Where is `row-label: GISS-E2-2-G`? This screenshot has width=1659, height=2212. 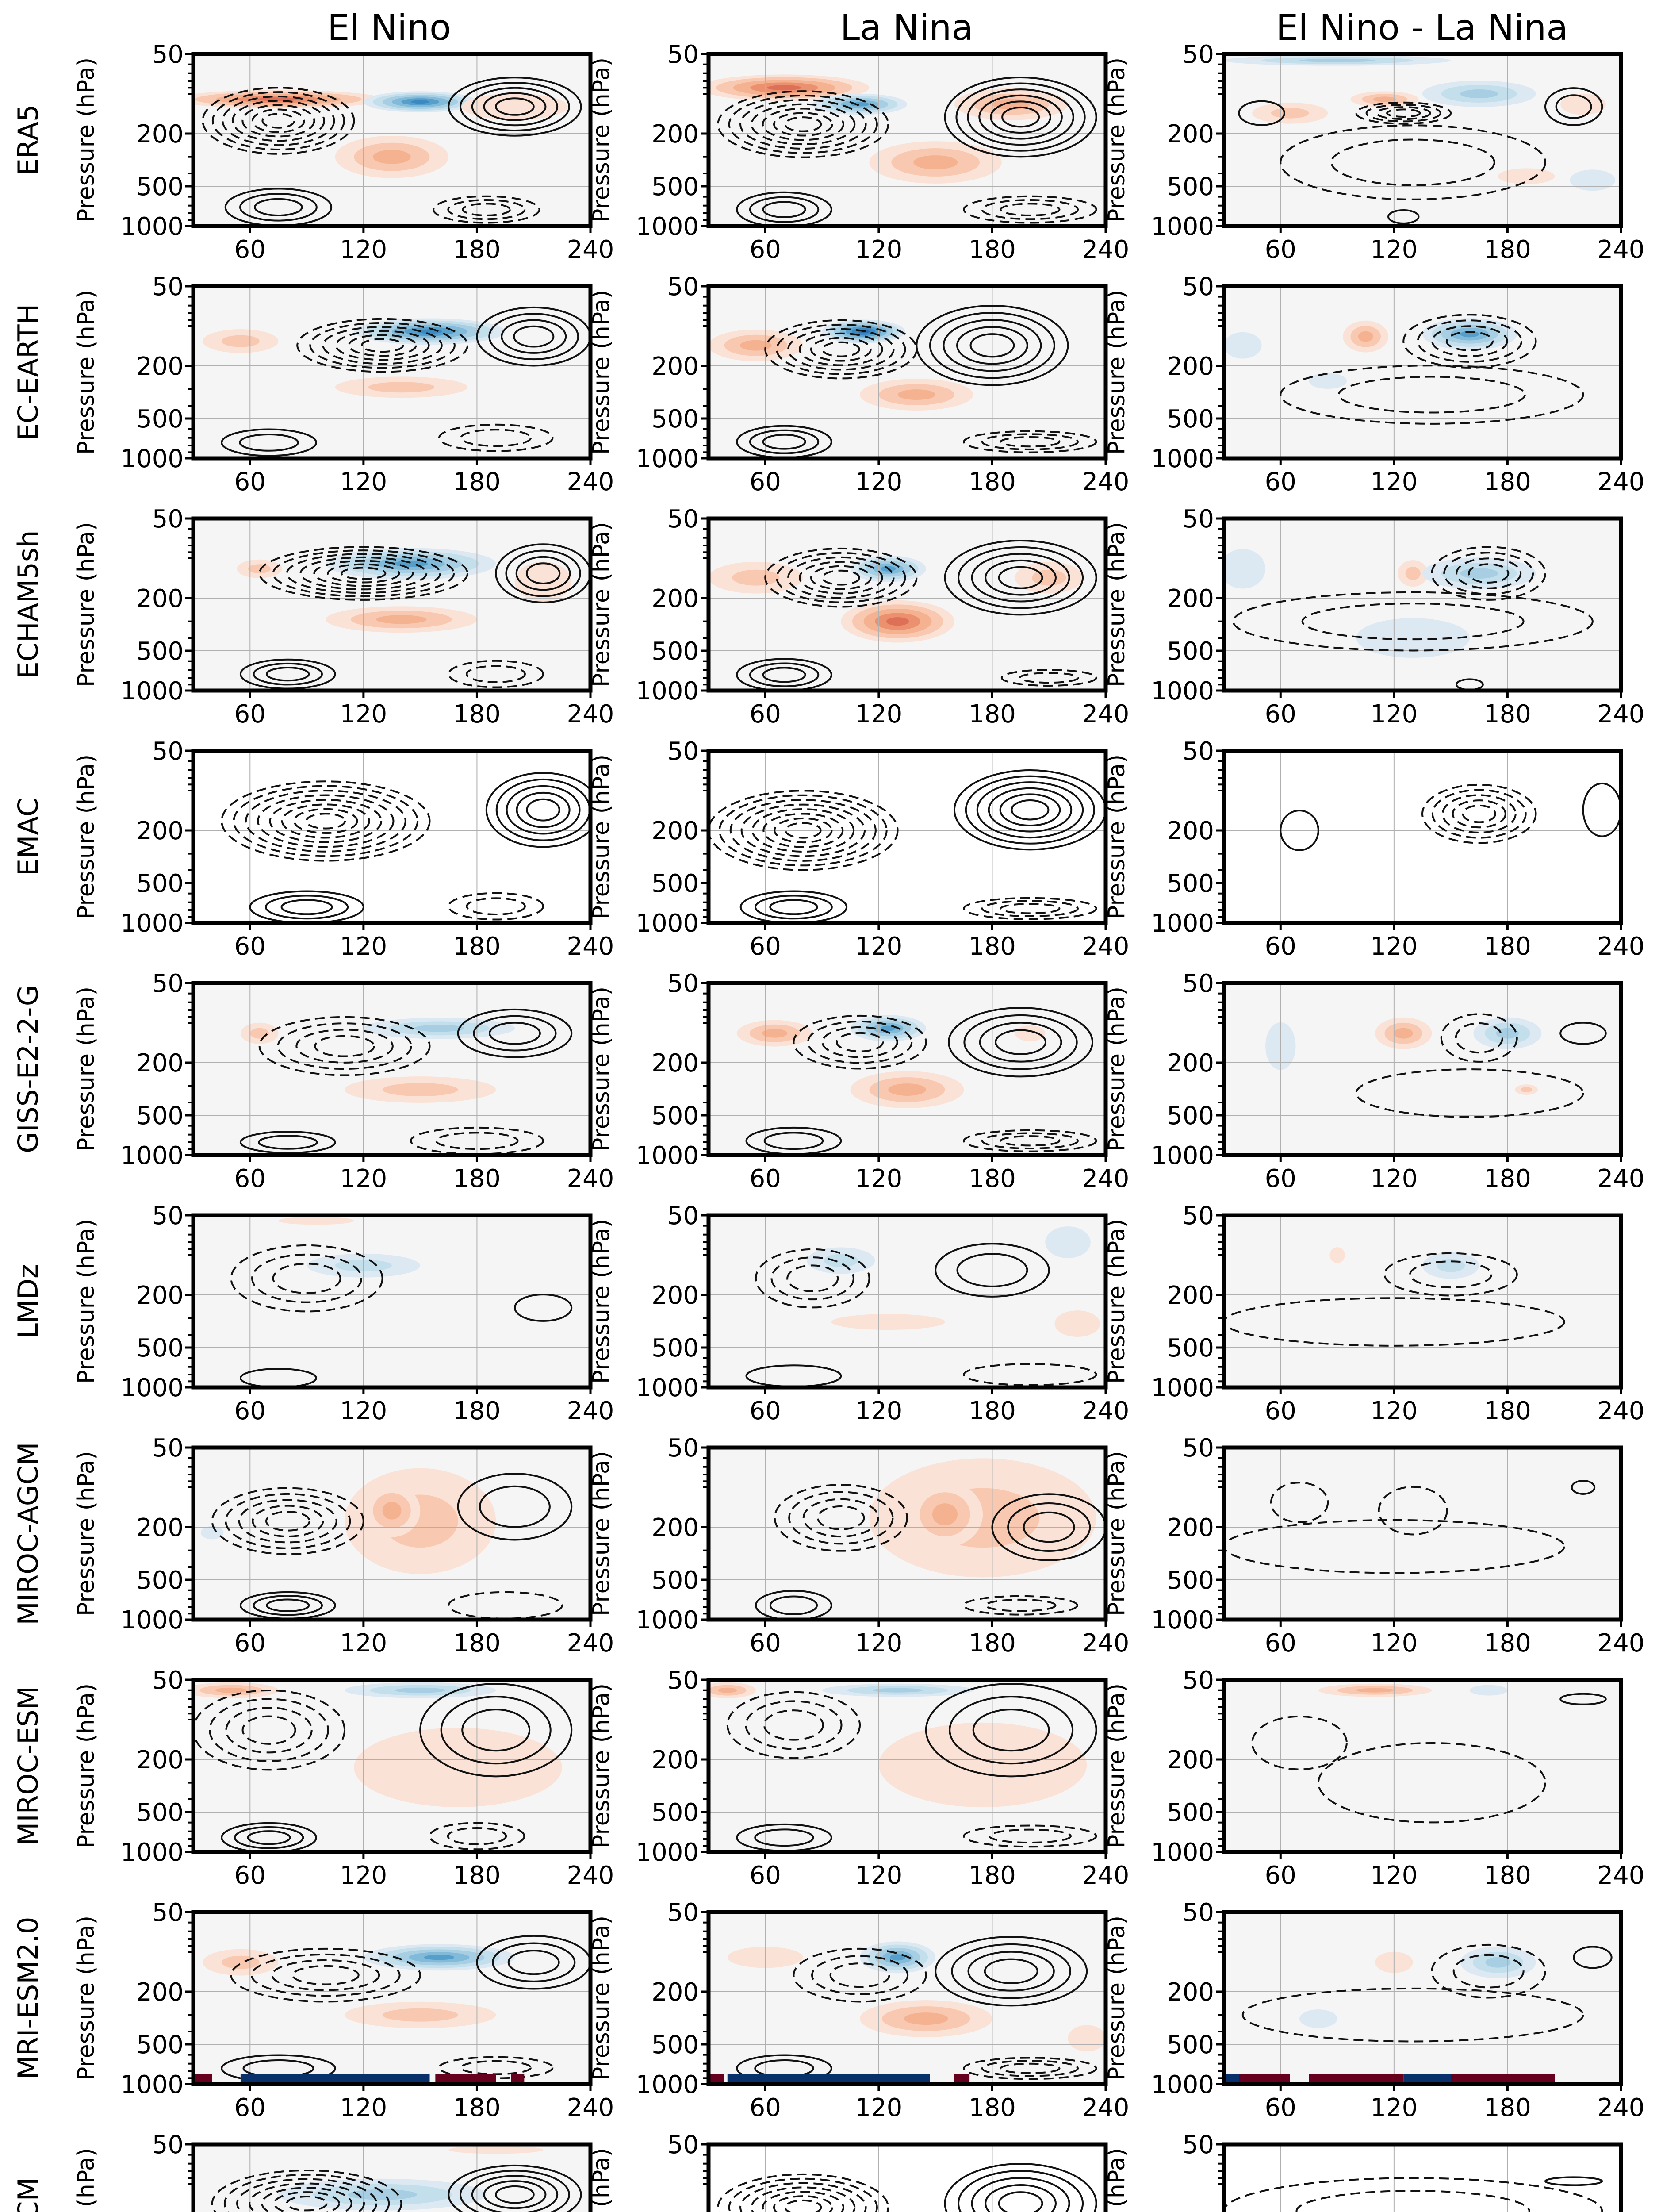 row-label: GISS-E2-2-G is located at coordinates (28, 1069).